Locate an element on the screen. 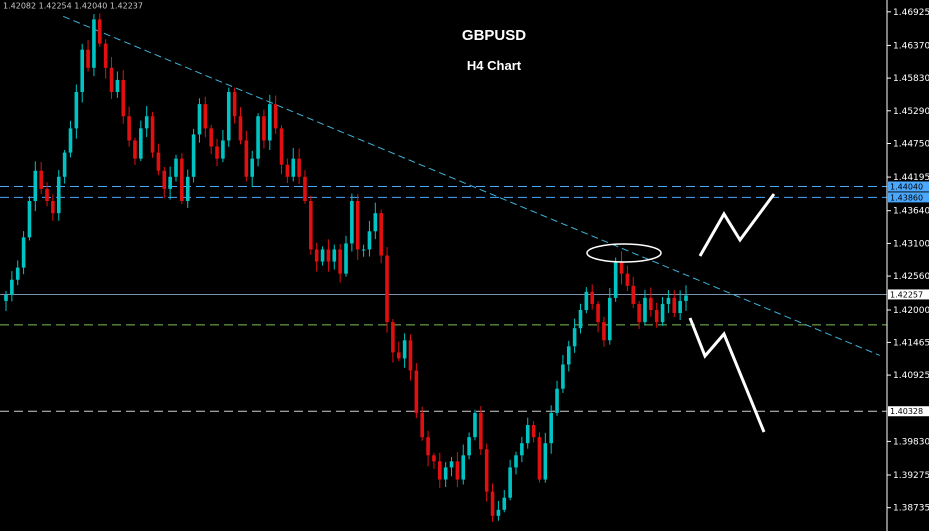 Image resolution: width=929 pixels, height=531 pixels. tick-label: 1.41465 is located at coordinates (911, 343).